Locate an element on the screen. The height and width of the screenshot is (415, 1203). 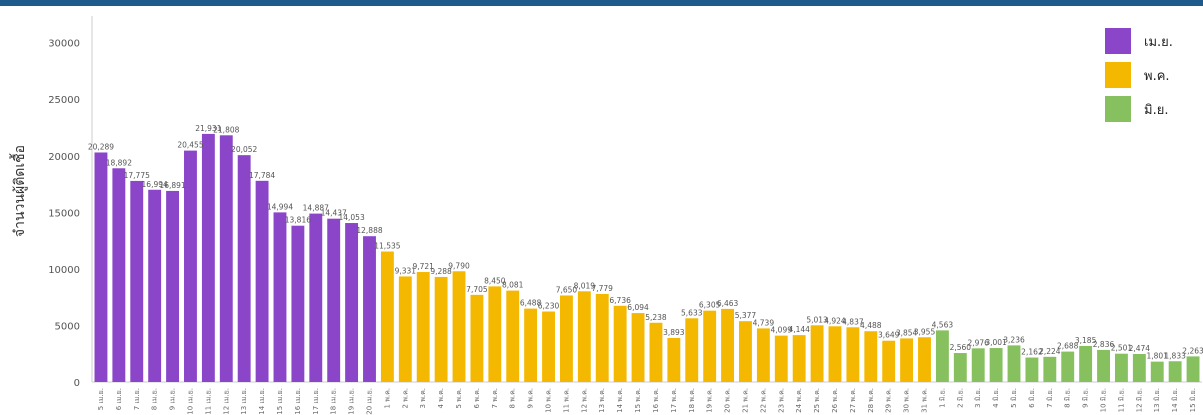
x-tick-label: 7 พ.ค. is located at coordinates (495, 398).